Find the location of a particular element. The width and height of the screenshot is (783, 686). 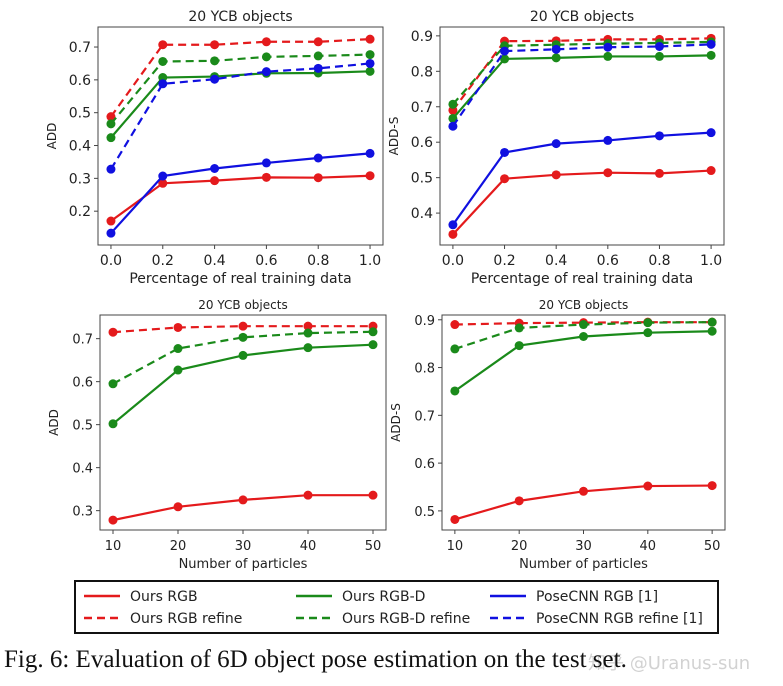

x-tick-label: 1.0 is located at coordinates (711, 261).